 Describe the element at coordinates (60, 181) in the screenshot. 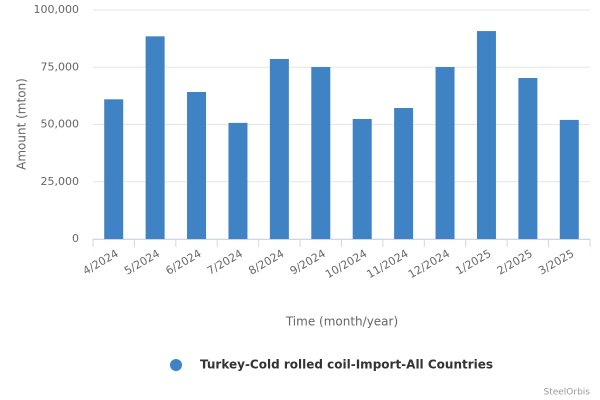

I see `y-tick-label: 25,000` at that location.